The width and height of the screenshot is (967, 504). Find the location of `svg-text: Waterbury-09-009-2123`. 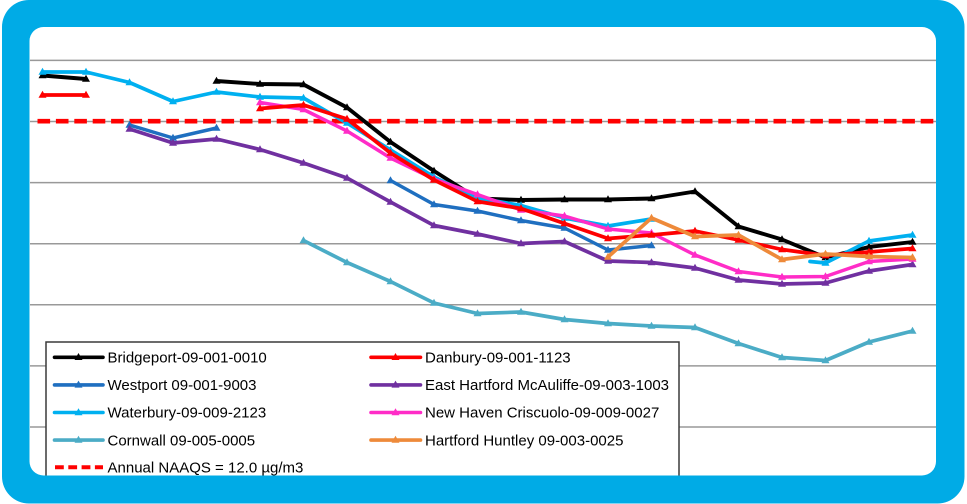

svg-text: Waterbury-09-009-2123 is located at coordinates (187, 413).